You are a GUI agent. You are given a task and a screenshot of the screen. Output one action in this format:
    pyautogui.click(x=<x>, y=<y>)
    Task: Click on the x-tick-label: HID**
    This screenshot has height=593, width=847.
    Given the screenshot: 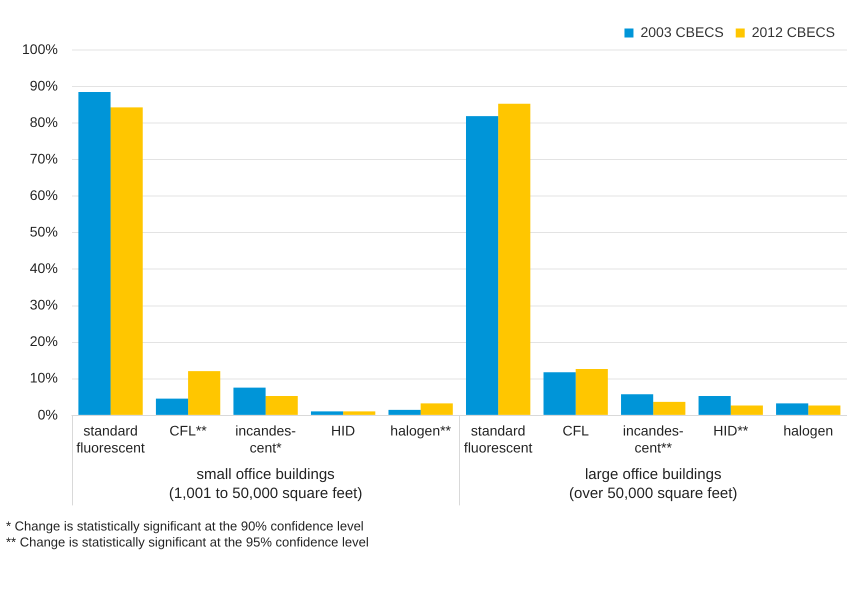 What is the action you would take?
    pyautogui.click(x=731, y=430)
    